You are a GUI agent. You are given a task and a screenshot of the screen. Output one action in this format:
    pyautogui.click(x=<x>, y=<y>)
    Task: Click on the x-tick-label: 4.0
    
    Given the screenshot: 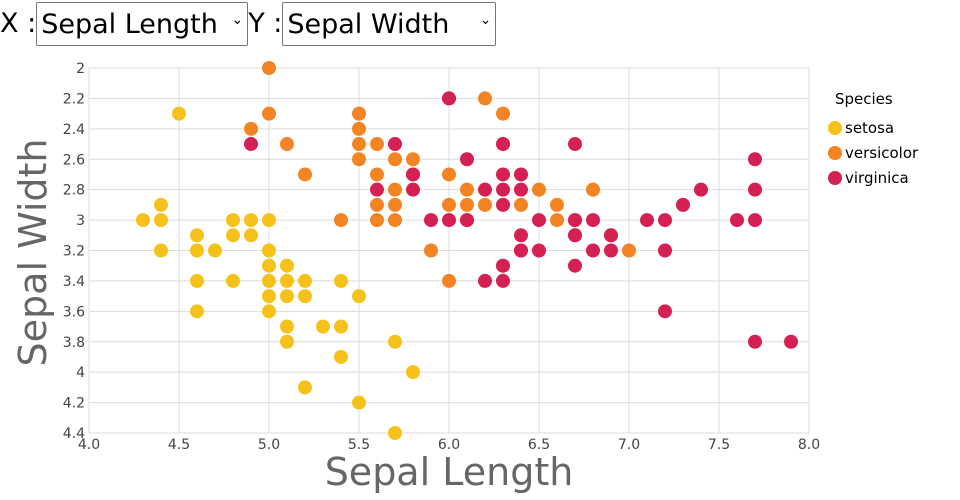 What is the action you would take?
    pyautogui.click(x=89, y=445)
    